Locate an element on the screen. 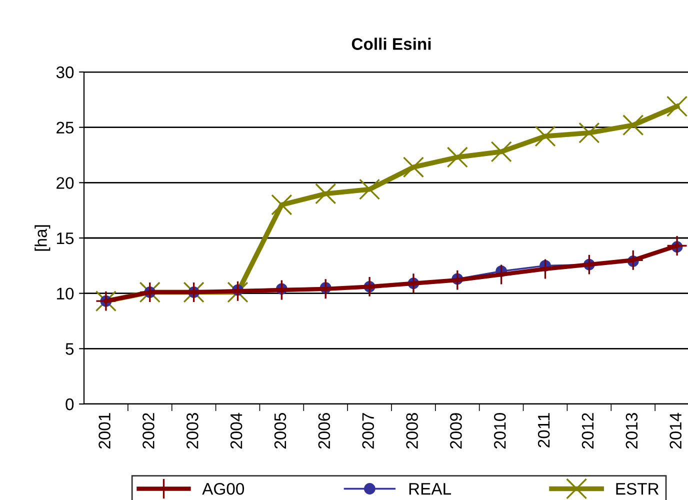 This screenshot has width=688, height=500. y-tick-label: 0 is located at coordinates (70, 404).